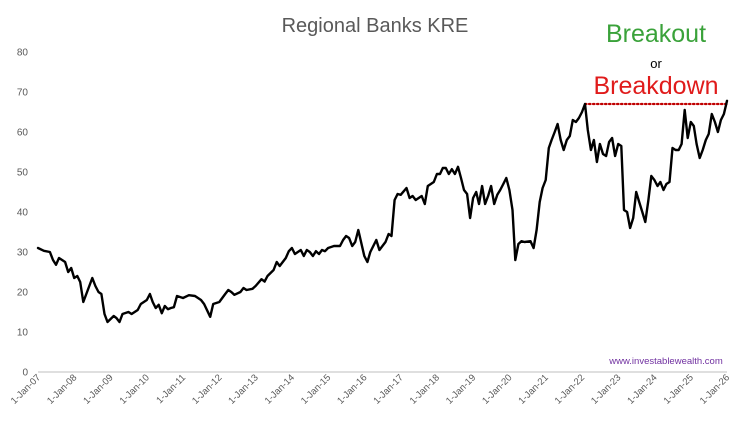 The width and height of the screenshot is (750, 426). I want to click on y-tick-label: 50, so click(23, 173).